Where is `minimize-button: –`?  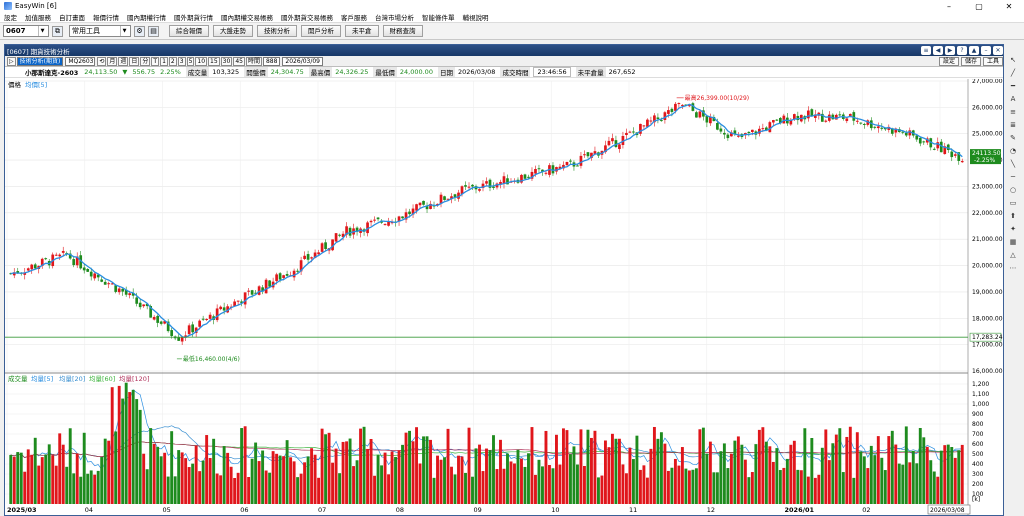
minimize-button: – is located at coordinates (949, 6).